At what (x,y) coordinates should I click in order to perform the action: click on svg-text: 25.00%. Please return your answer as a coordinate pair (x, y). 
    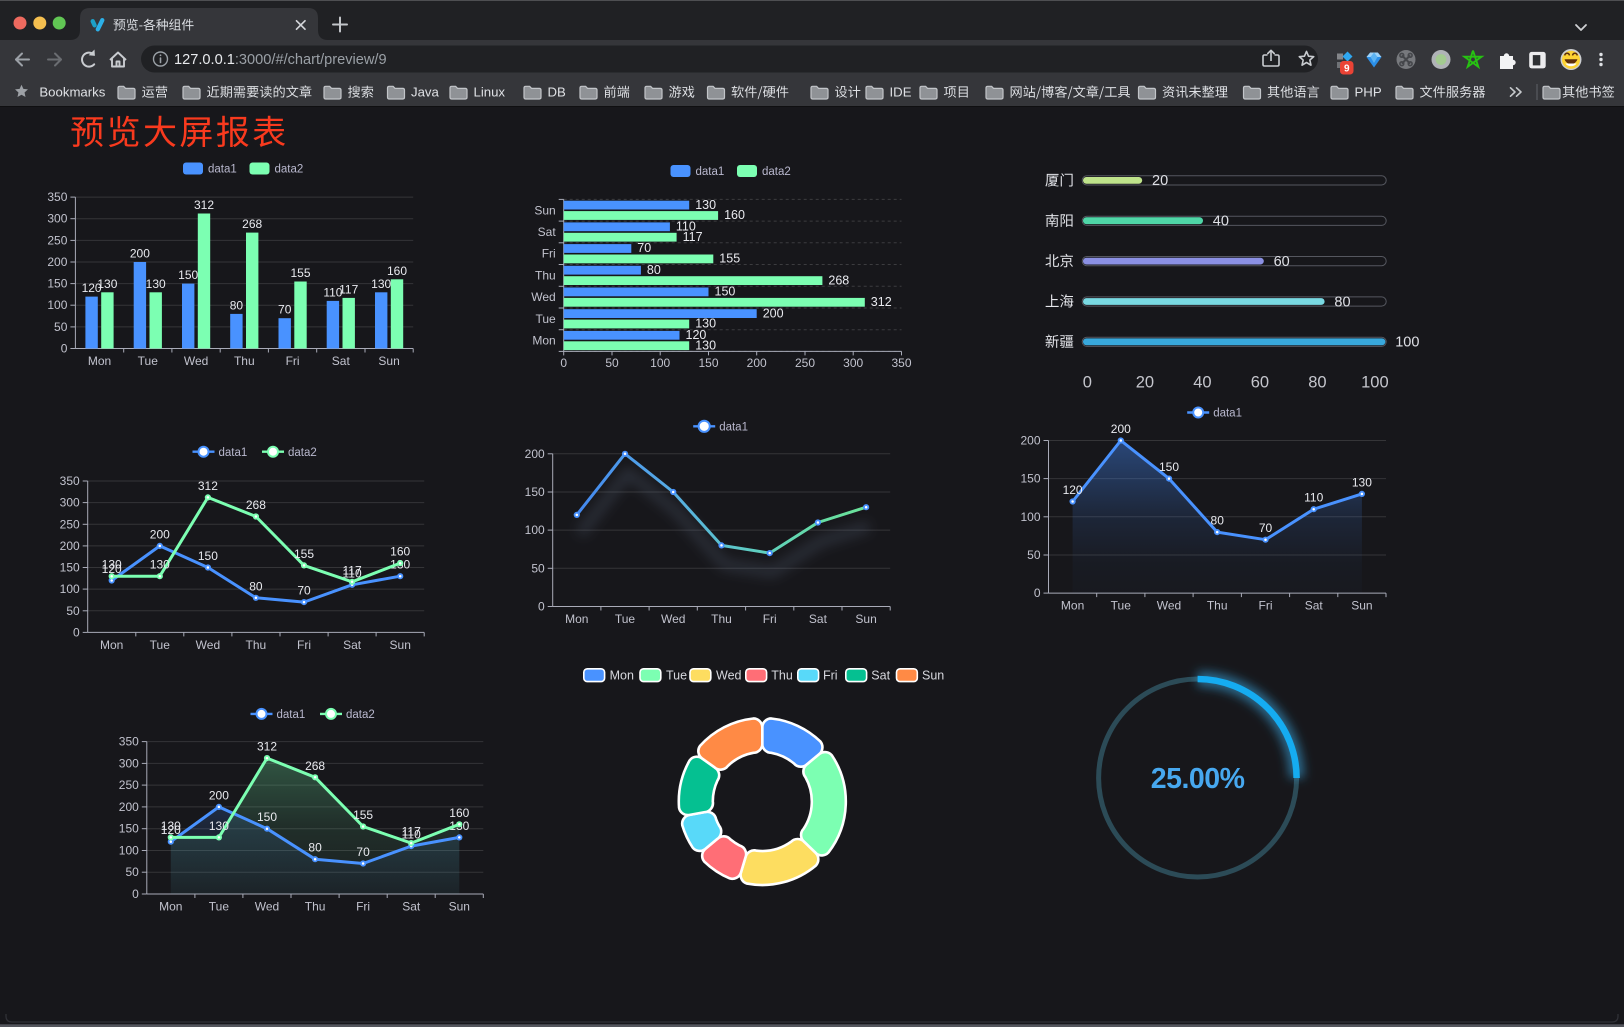
    Looking at the image, I should click on (1198, 779).